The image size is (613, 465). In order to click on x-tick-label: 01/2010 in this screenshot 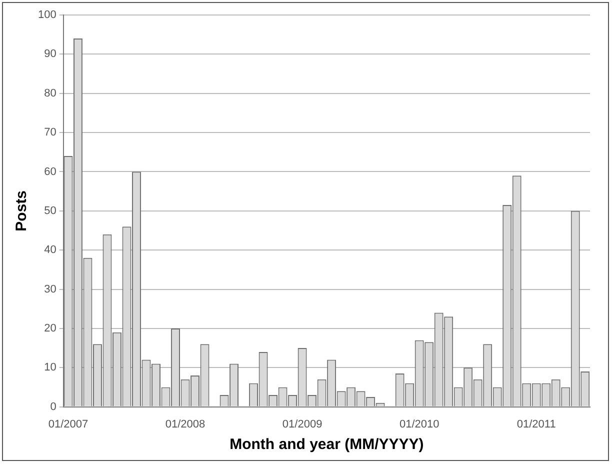, I will do `click(419, 424)`.